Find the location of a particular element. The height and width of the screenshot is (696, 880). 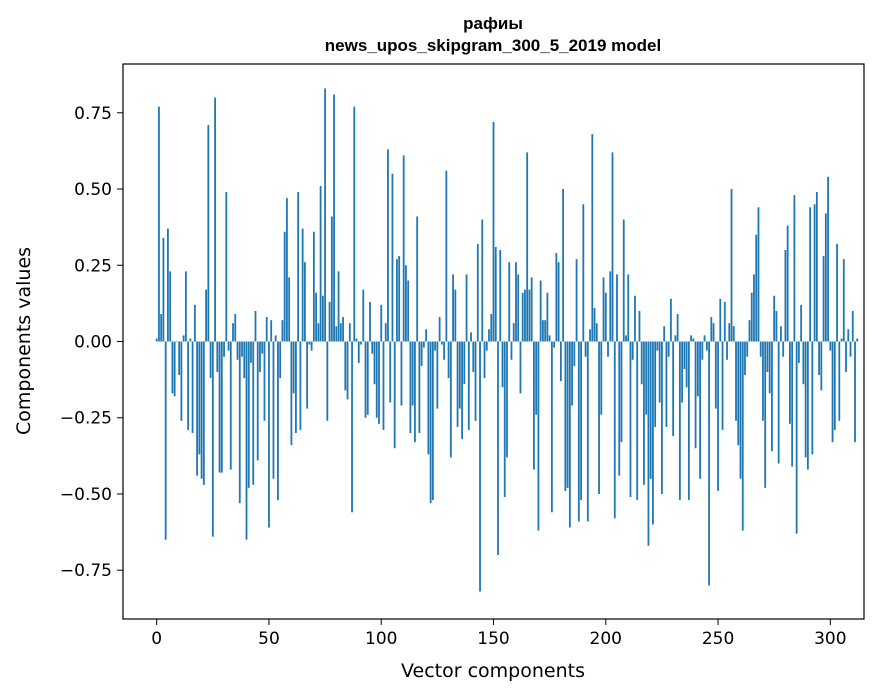

y-tick-label: 0.75 is located at coordinates (93, 114).